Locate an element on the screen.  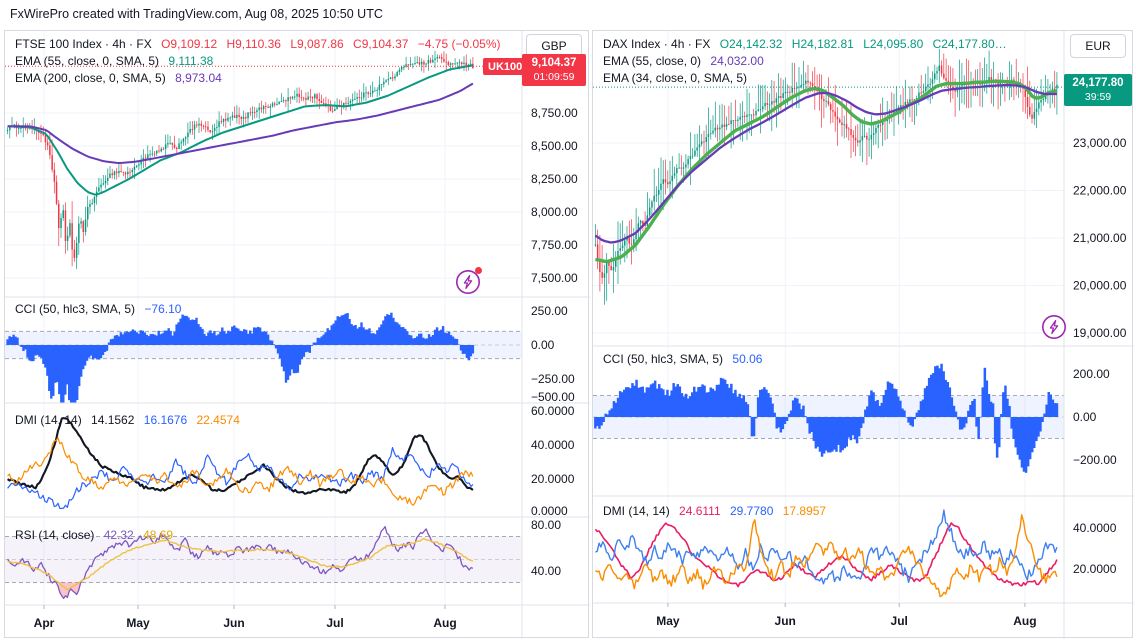
ema200-value: 8,973.04 is located at coordinates (198, 78).